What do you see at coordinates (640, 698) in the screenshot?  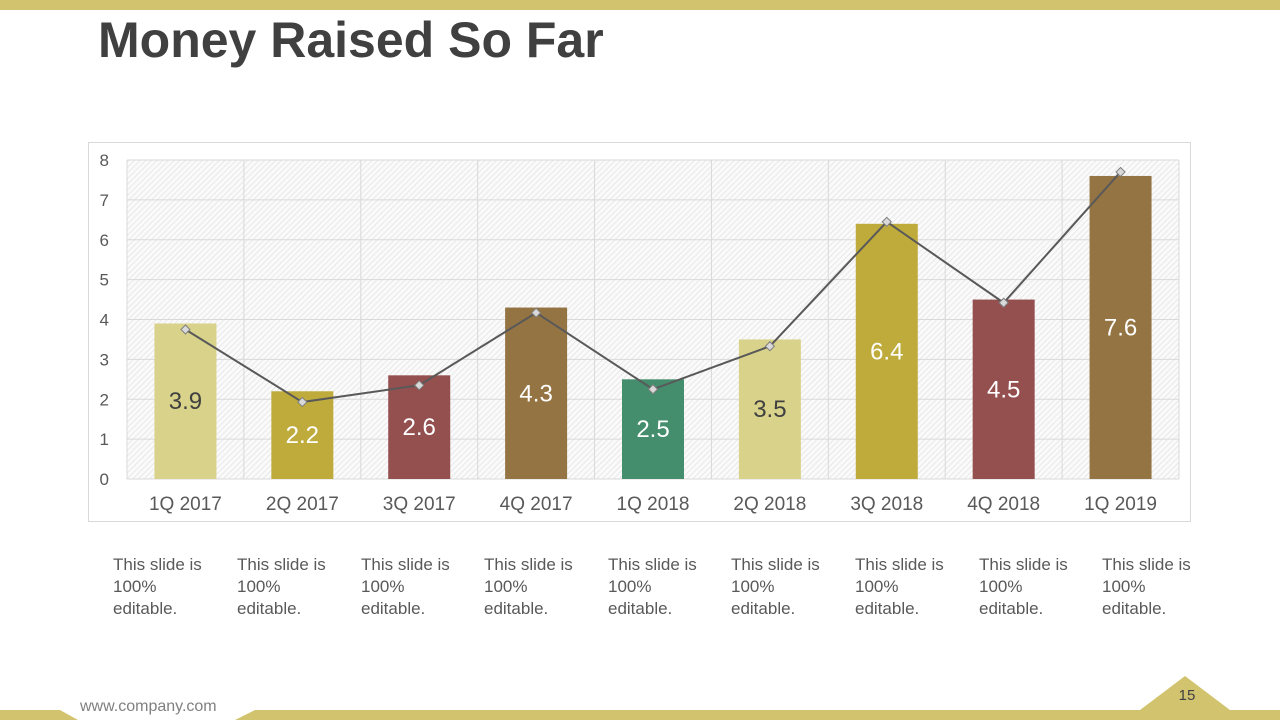 I see `footer-band` at bounding box center [640, 698].